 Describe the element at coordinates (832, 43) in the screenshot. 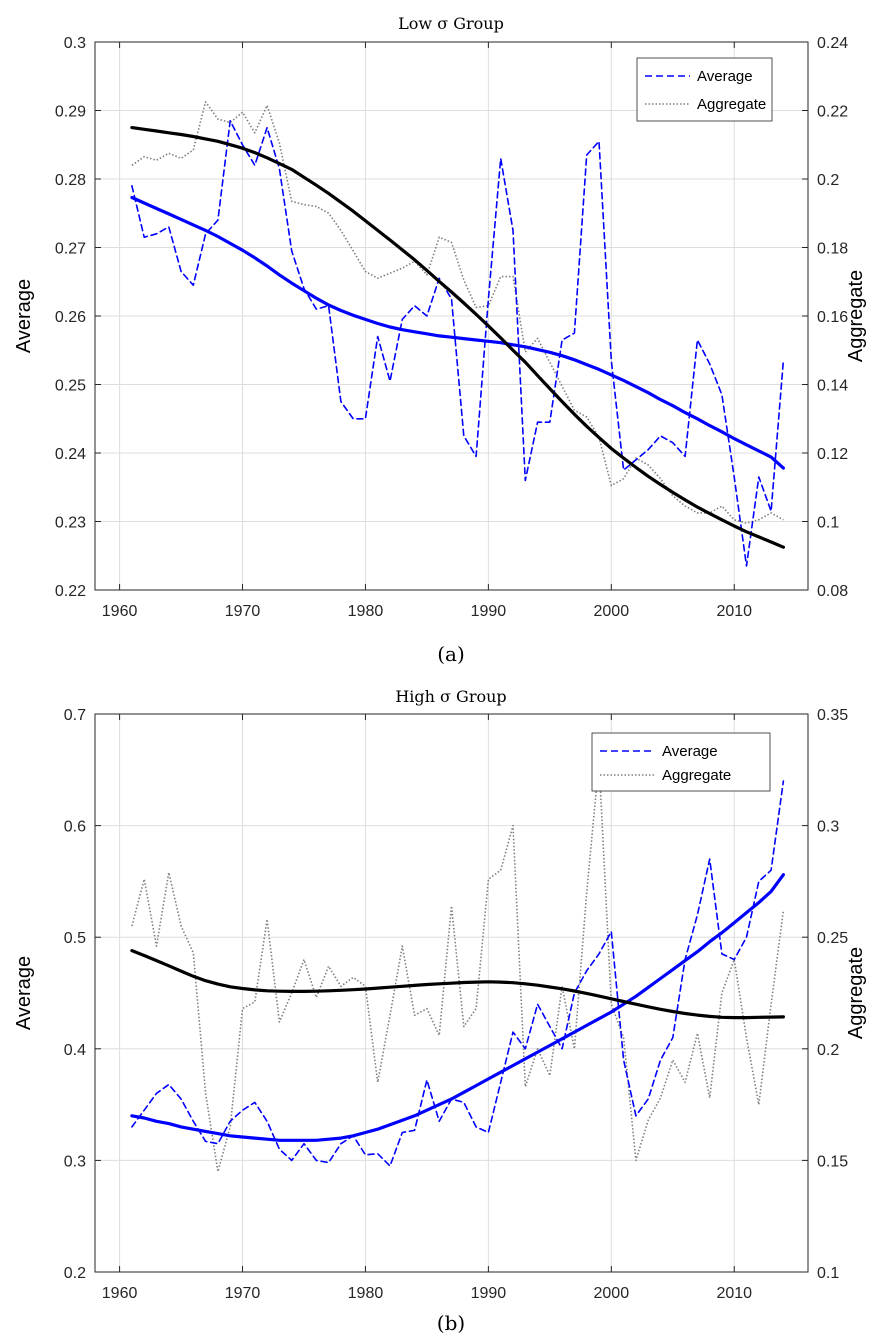

I see `right-tick-label: 0.24` at that location.